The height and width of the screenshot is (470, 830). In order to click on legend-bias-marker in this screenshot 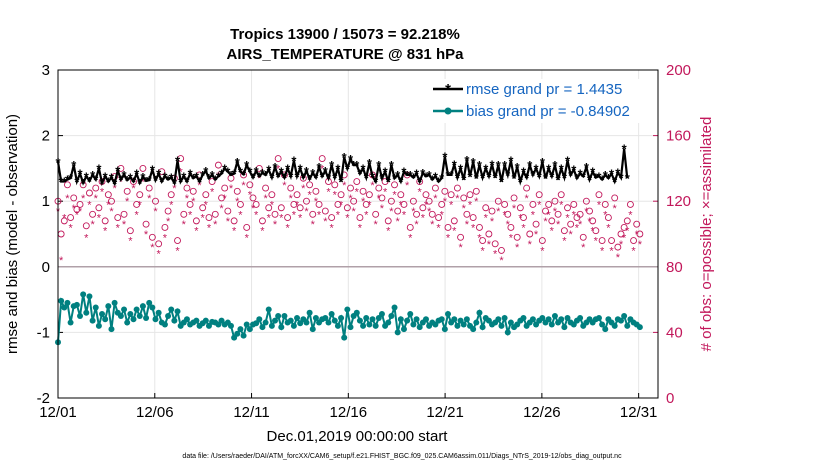, I will do `click(448, 111)`.